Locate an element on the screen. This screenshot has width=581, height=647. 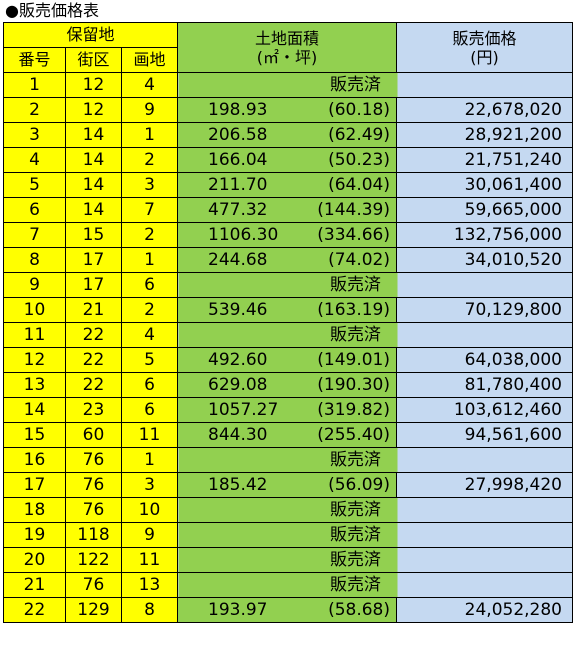
header-land-area: 土地面積 (㎡・坪) is located at coordinates (287, 47).